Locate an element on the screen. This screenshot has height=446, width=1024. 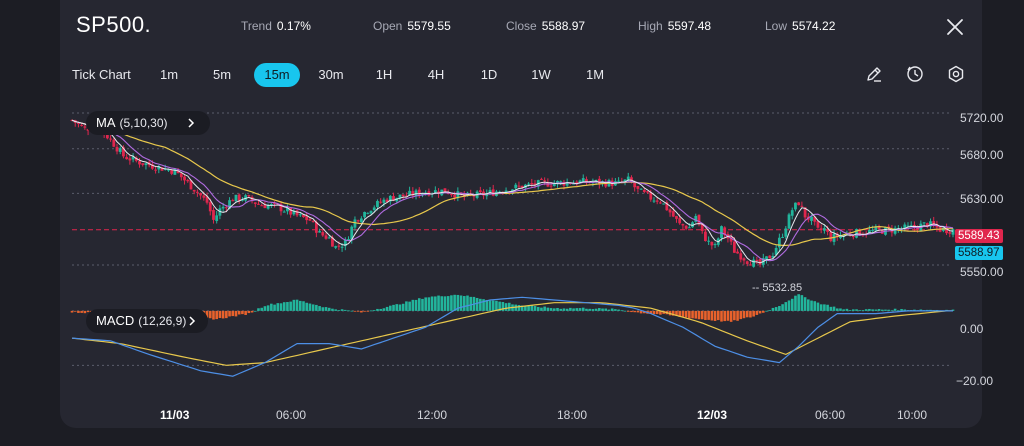
settings-icon is located at coordinates (956, 74).